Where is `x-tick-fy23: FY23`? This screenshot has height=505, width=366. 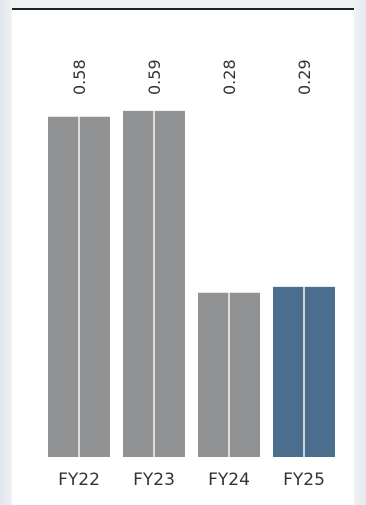 x-tick-fy23: FY23 is located at coordinates (154, 480).